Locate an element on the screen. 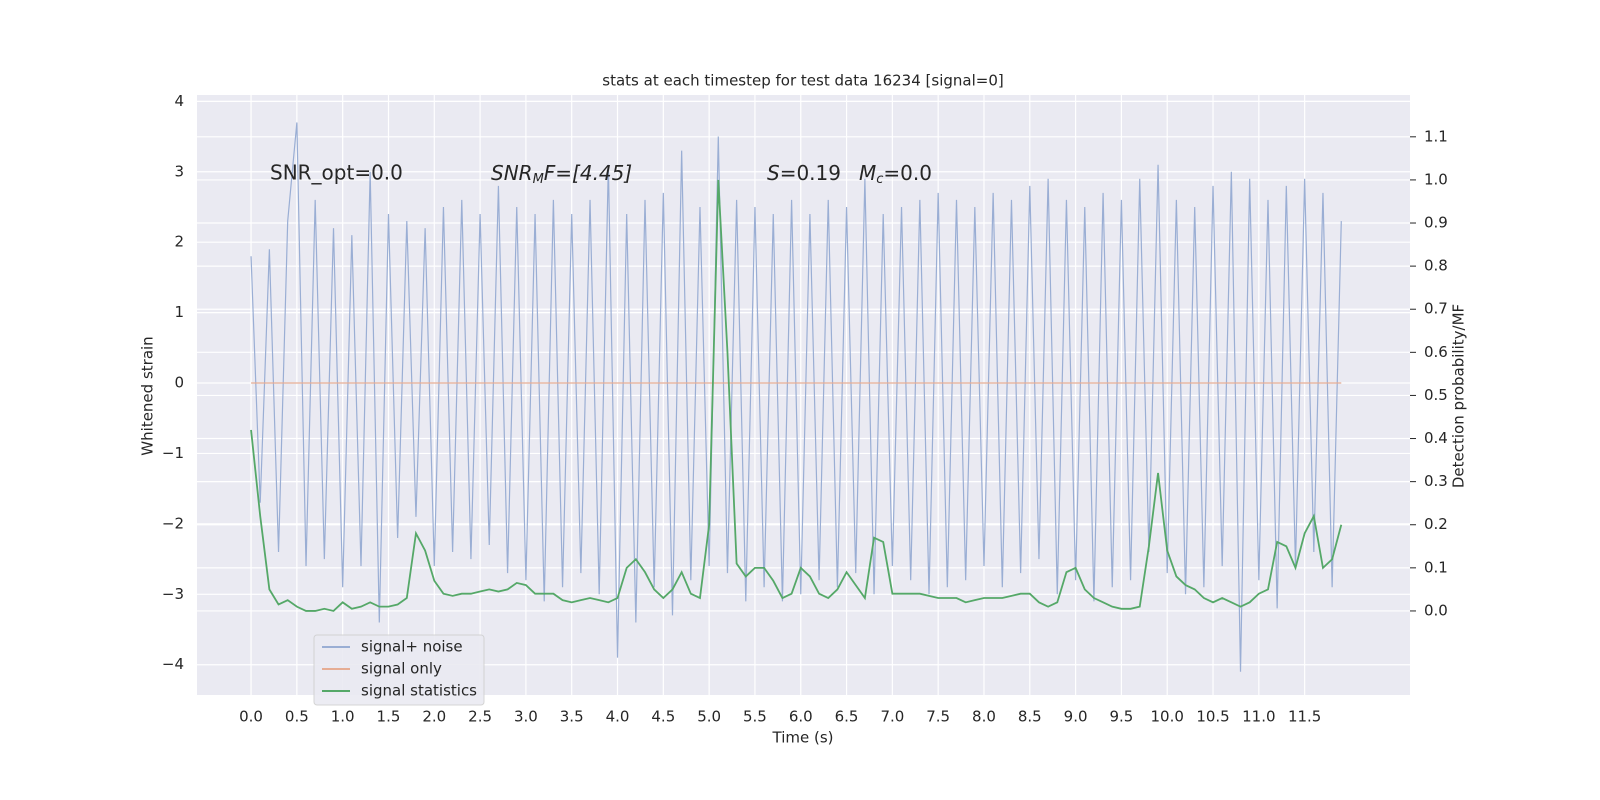 Image resolution: width=1600 pixels, height=800 pixels. y2-tick-label: 0.9 is located at coordinates (1436, 223).